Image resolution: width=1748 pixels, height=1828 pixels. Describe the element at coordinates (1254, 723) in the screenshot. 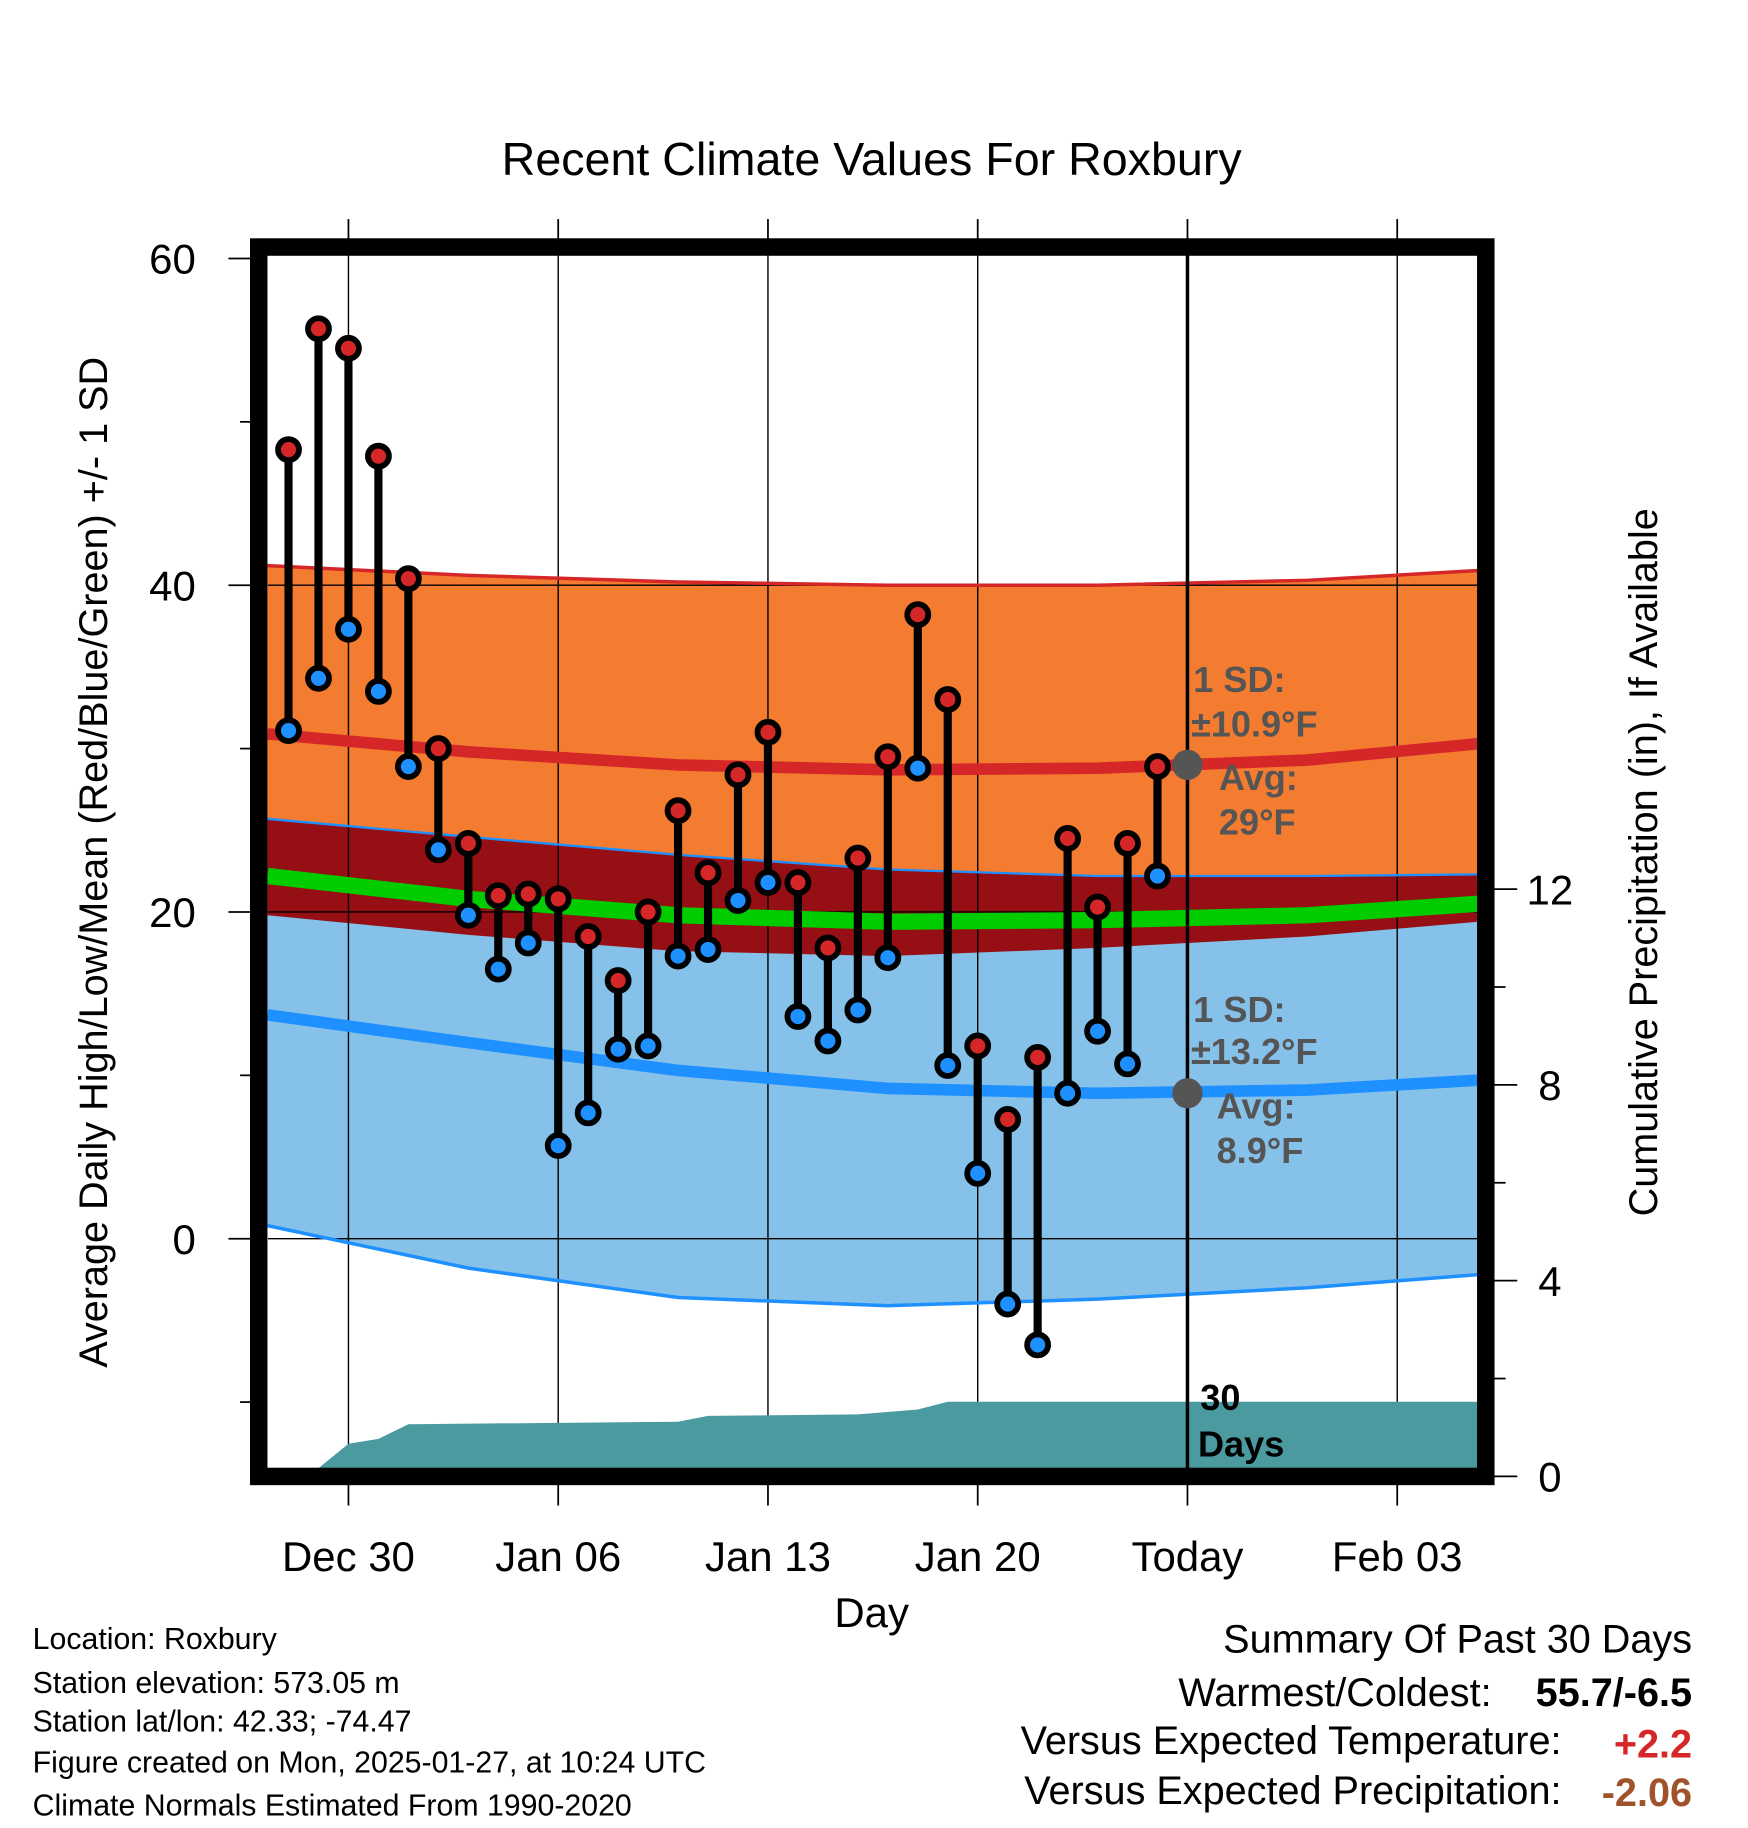

I see `high-sd-value: ±10.9°F` at that location.